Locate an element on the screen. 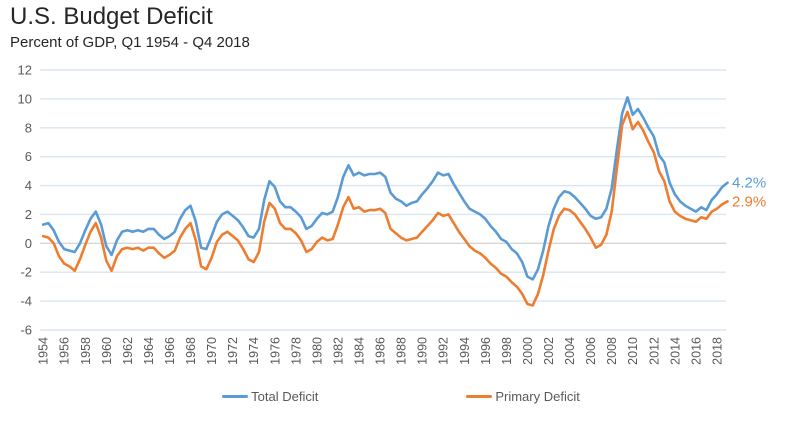  x-axis-tick-label: 1982 is located at coordinates (338, 351).